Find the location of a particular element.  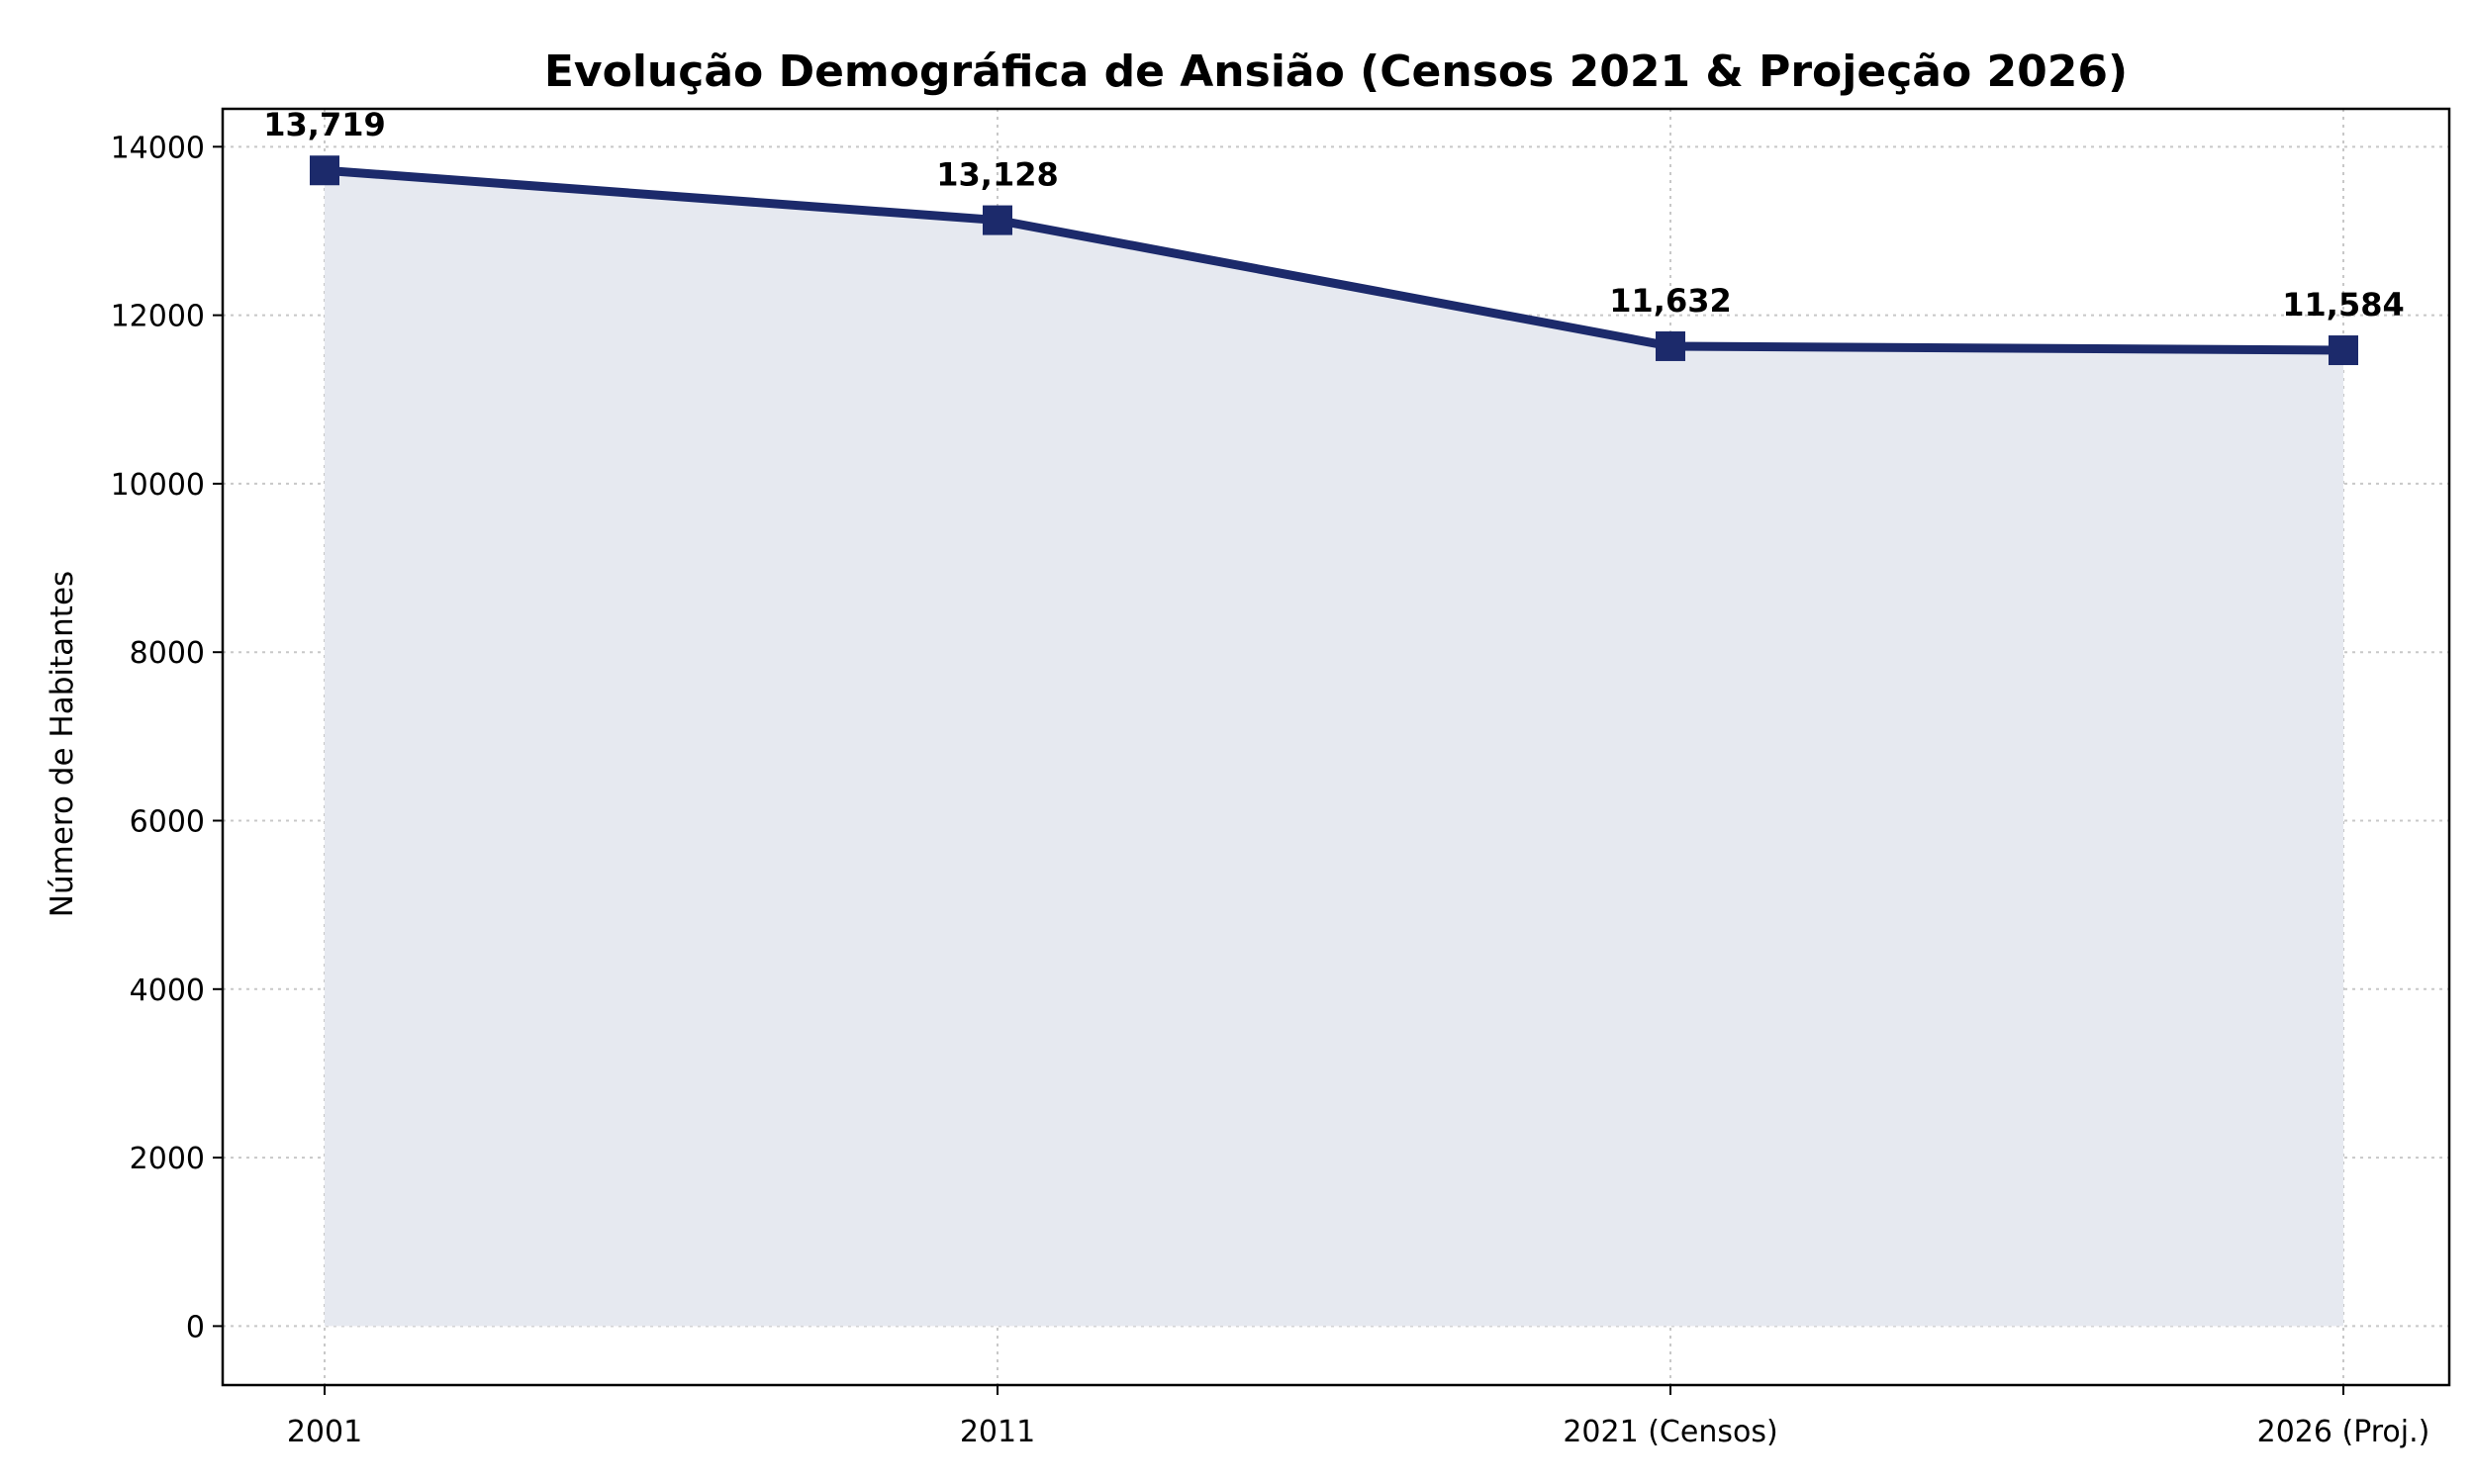

y-tick-label: 6000 is located at coordinates (167, 822).